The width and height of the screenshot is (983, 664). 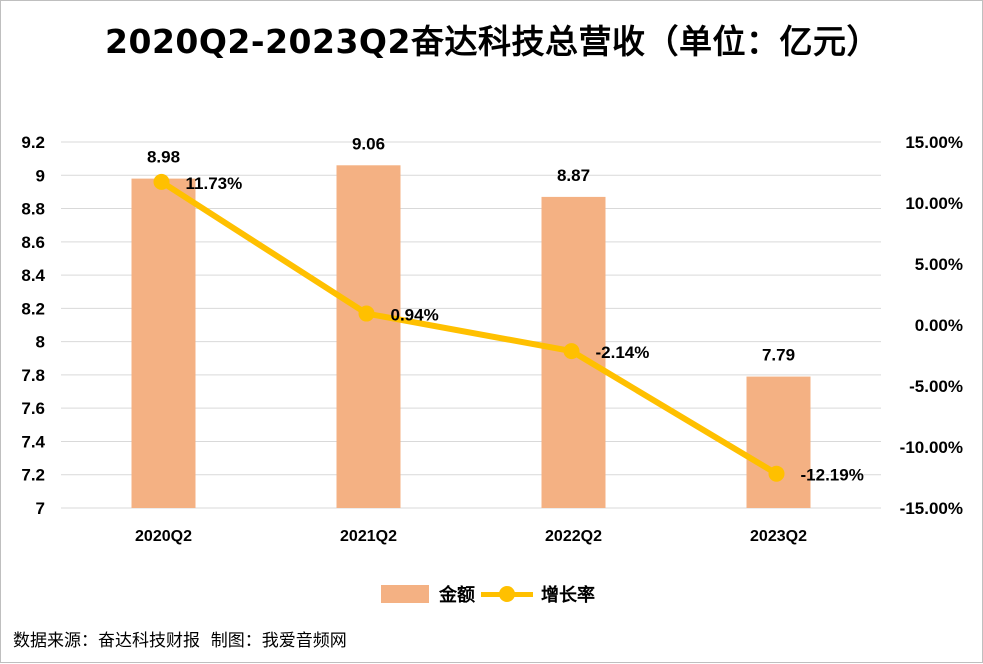 I want to click on growth-data-label: -12.19%, so click(x=832, y=475).